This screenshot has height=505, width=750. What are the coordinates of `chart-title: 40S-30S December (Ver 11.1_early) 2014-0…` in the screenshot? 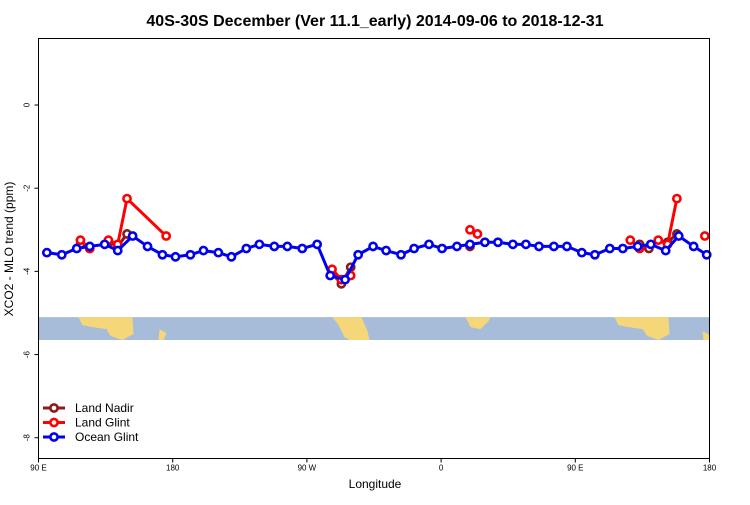 It's located at (374, 21).